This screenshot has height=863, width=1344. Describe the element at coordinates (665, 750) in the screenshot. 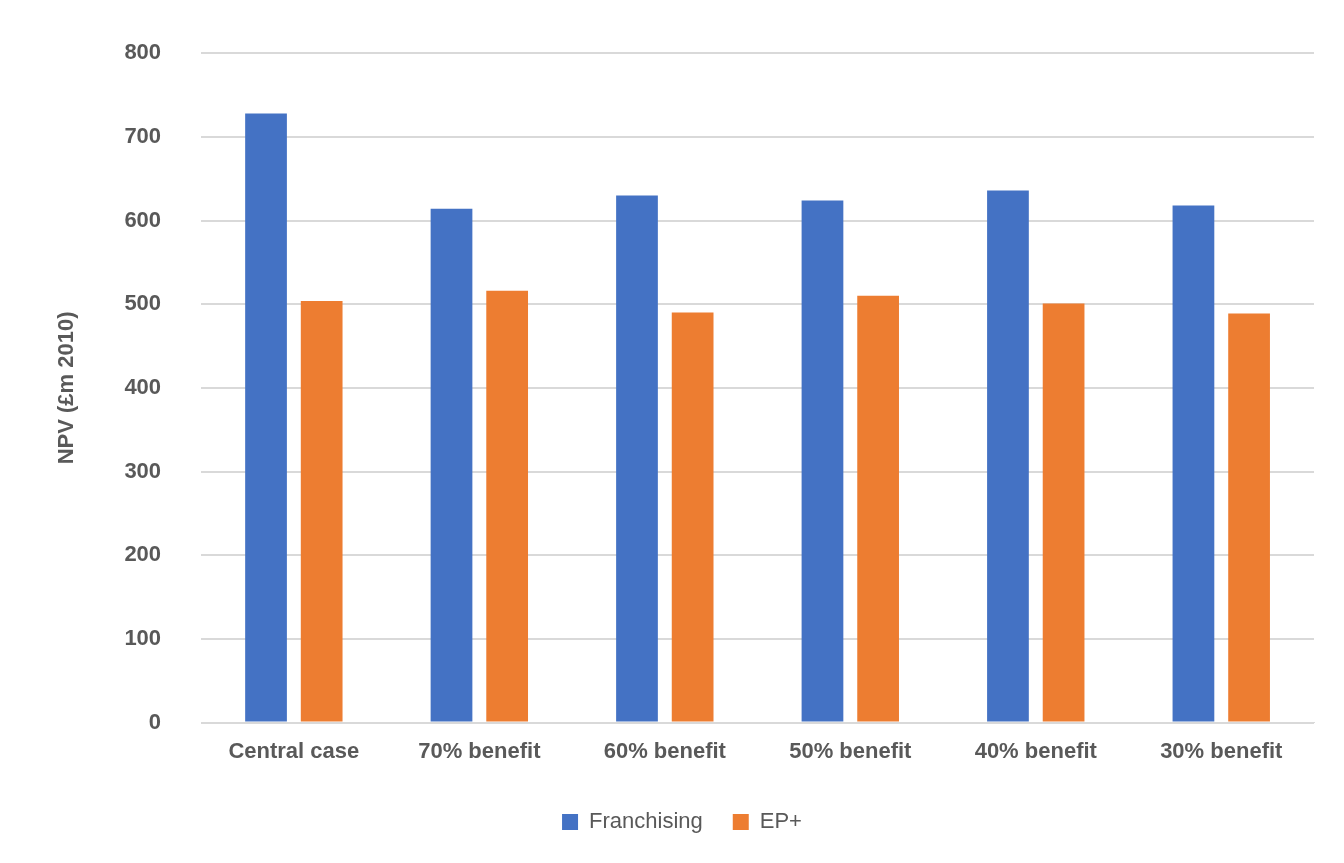

I see `x-tick-label: 60% benefit` at that location.